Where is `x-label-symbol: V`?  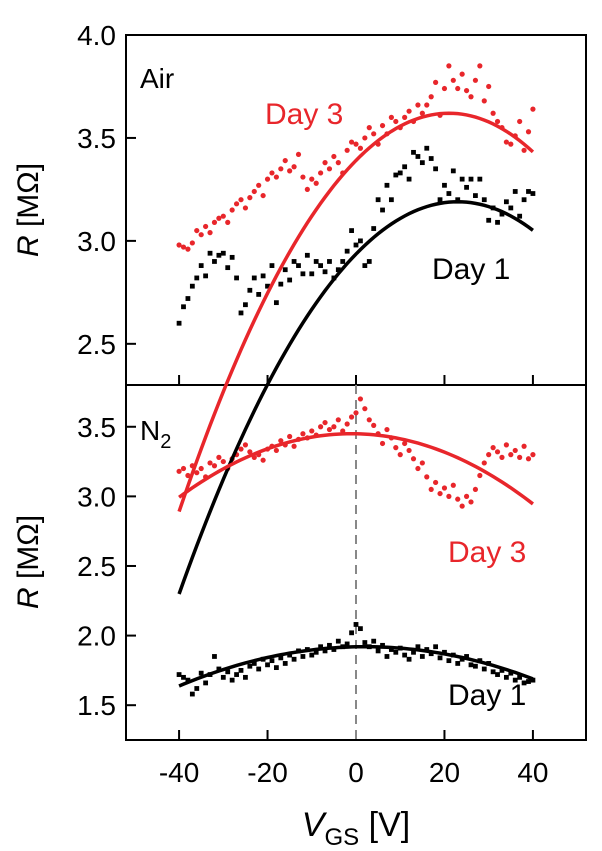
x-label-symbol: V is located at coordinates (315, 825).